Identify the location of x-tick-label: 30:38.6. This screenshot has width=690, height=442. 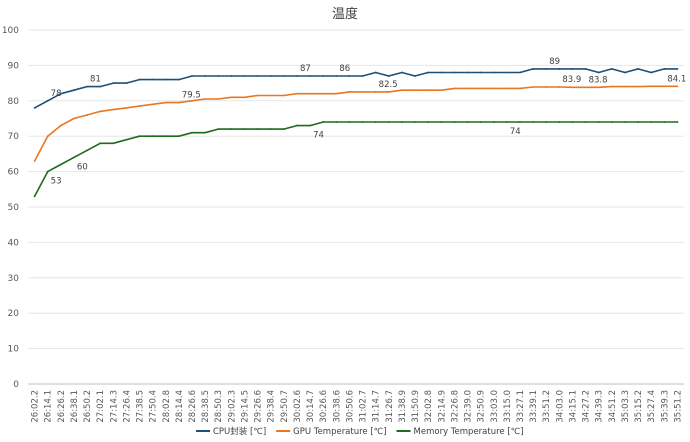
(337, 406).